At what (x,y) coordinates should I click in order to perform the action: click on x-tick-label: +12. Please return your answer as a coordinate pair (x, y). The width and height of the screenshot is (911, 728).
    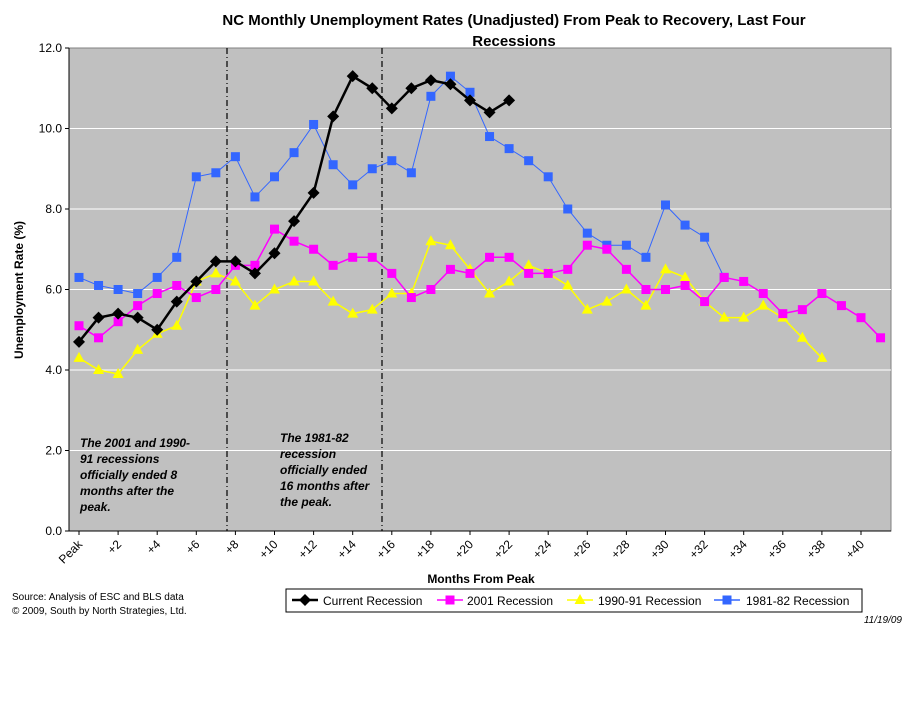
    Looking at the image, I should click on (307, 549).